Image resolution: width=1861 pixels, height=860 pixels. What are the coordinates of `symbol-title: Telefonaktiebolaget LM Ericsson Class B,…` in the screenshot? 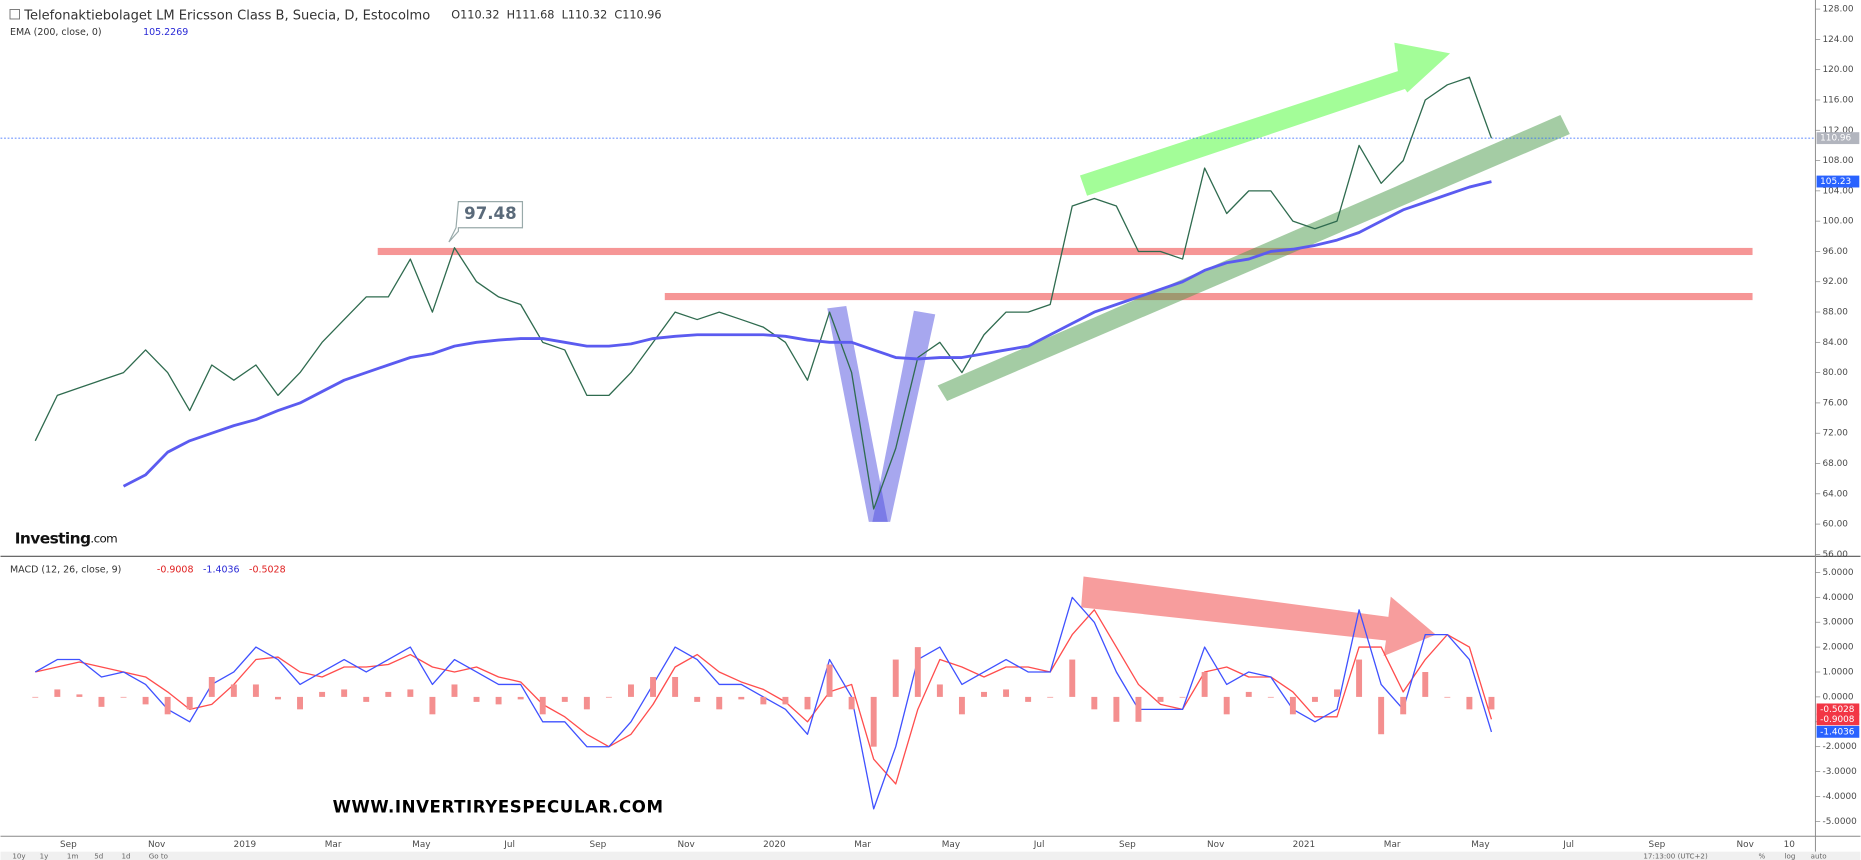 It's located at (226, 15).